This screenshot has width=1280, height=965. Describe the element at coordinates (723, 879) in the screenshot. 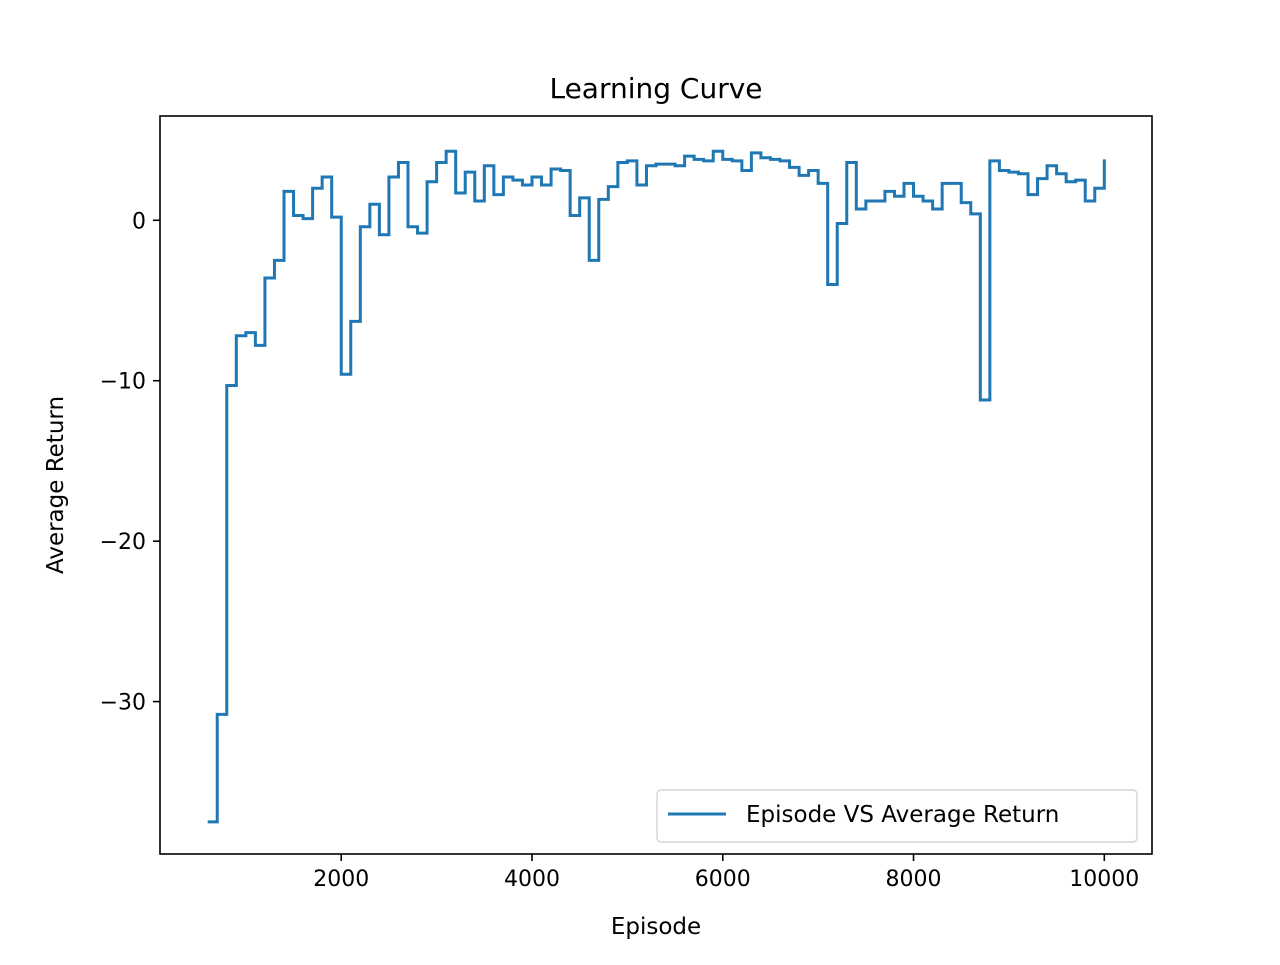

I see `x-tick-label: 6000` at that location.